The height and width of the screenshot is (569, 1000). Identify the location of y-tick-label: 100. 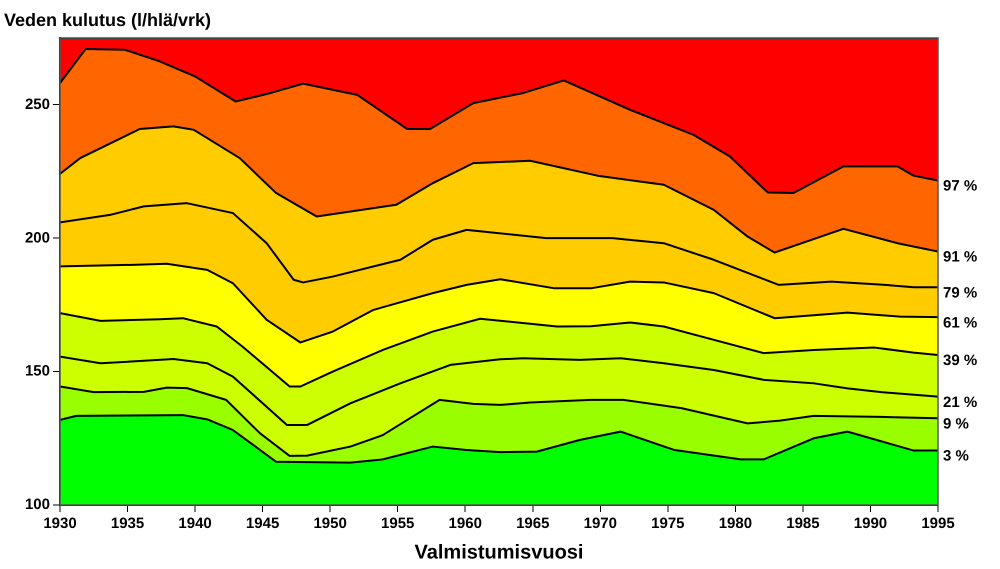
(37, 505).